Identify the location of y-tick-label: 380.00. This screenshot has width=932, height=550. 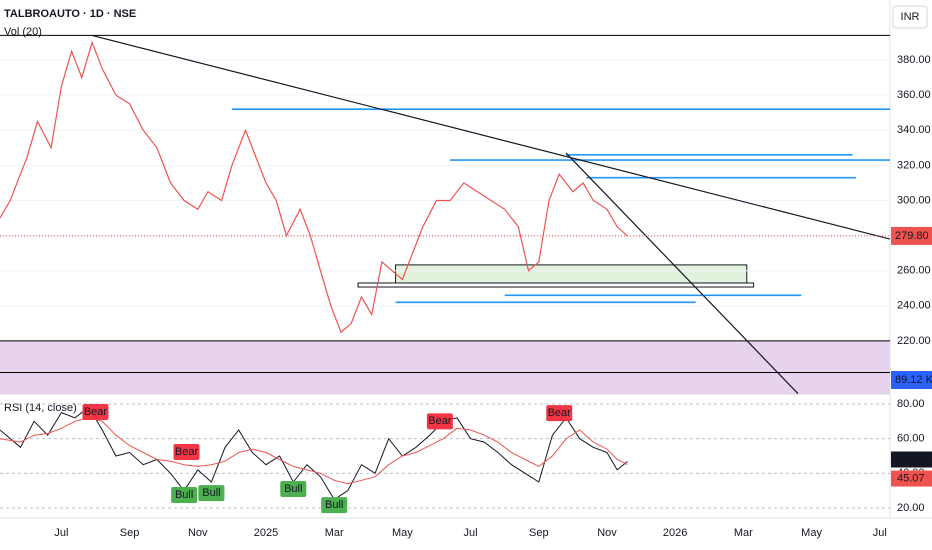
(914, 60).